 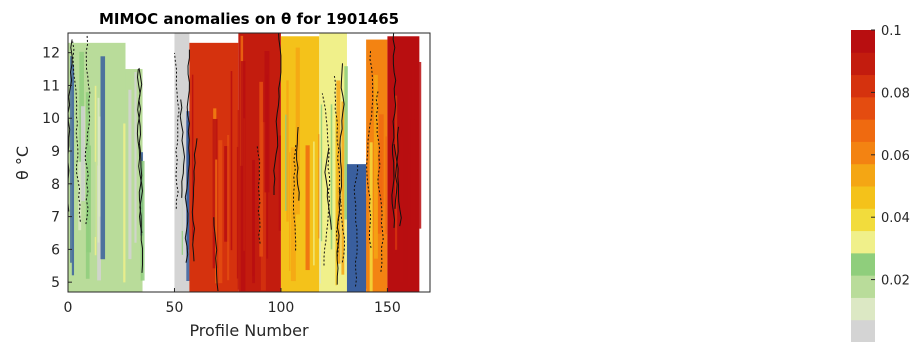 I want to click on colorbar-tick-label: 0.02, so click(x=895, y=281).